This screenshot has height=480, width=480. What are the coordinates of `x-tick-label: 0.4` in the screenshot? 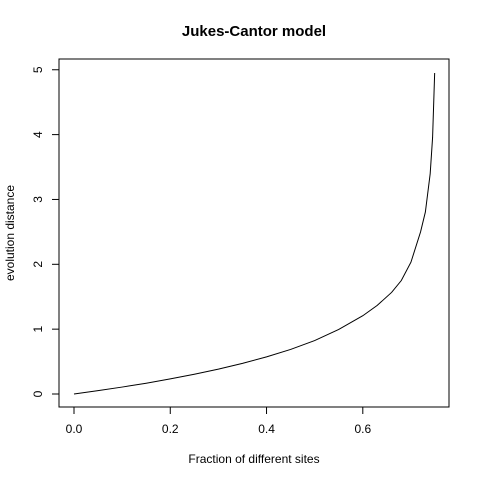 It's located at (266, 429).